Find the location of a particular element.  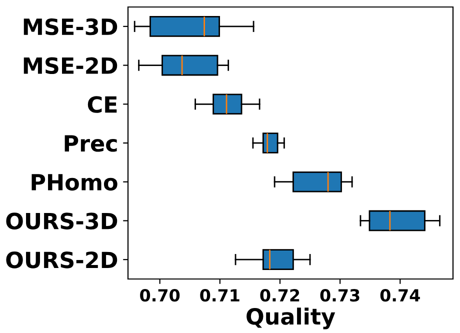

x-axis-title: Quality is located at coordinates (291, 319).